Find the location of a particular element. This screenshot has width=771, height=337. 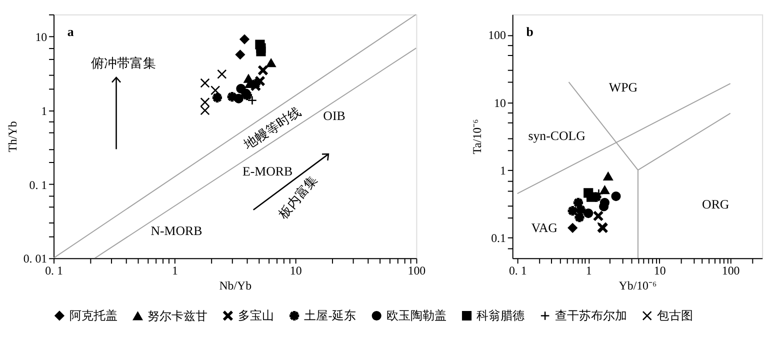

annotation: ORG is located at coordinates (716, 204).